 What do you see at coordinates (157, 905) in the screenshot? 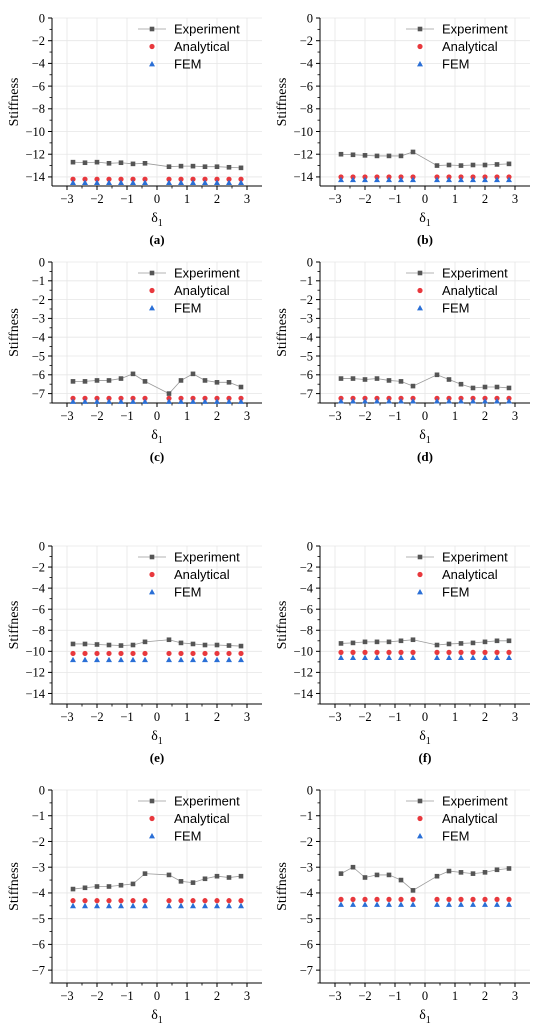
I see `series-fem` at bounding box center [157, 905].